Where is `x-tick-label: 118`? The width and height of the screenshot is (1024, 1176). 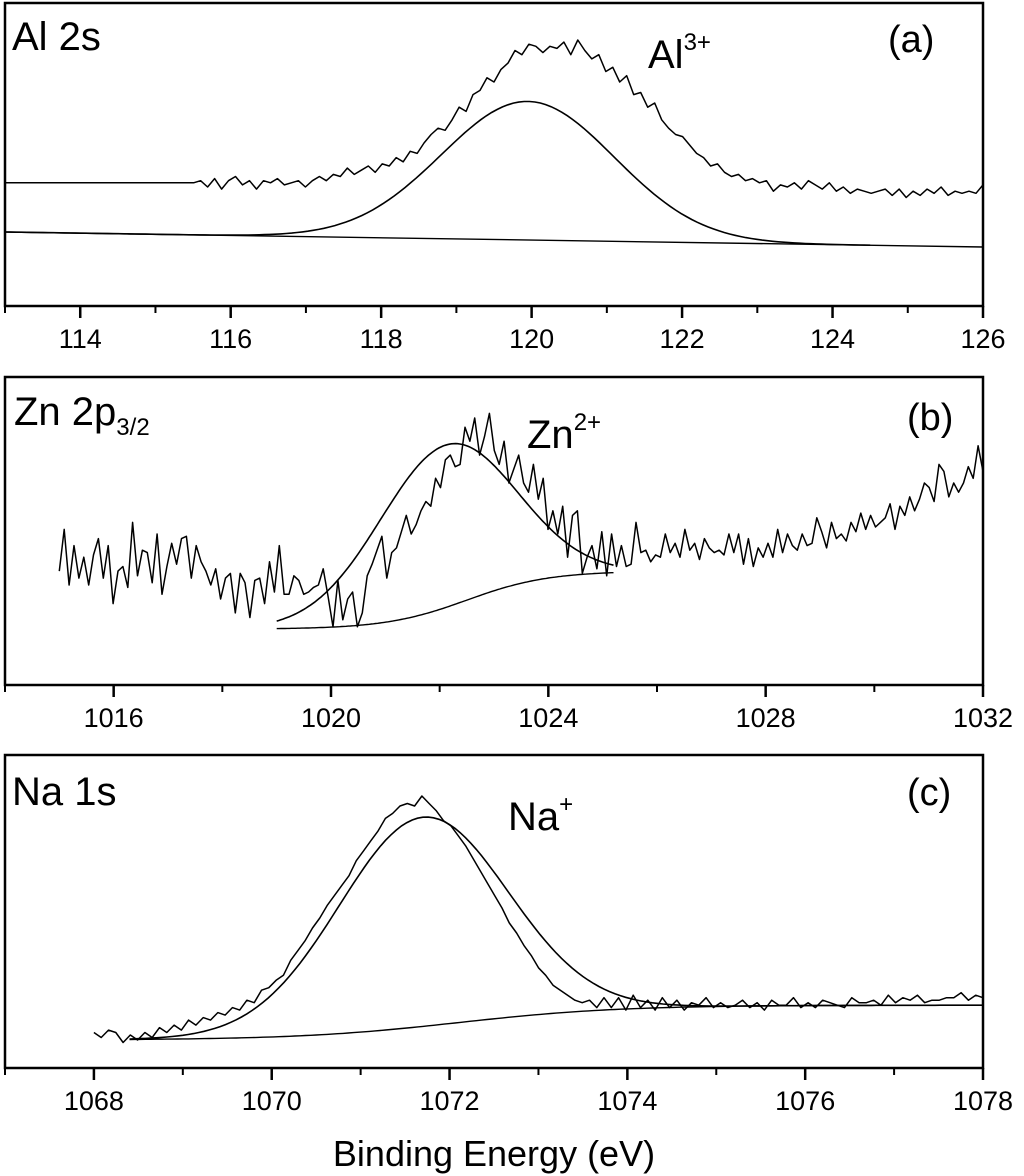
x-tick-label: 118 is located at coordinates (381, 339).